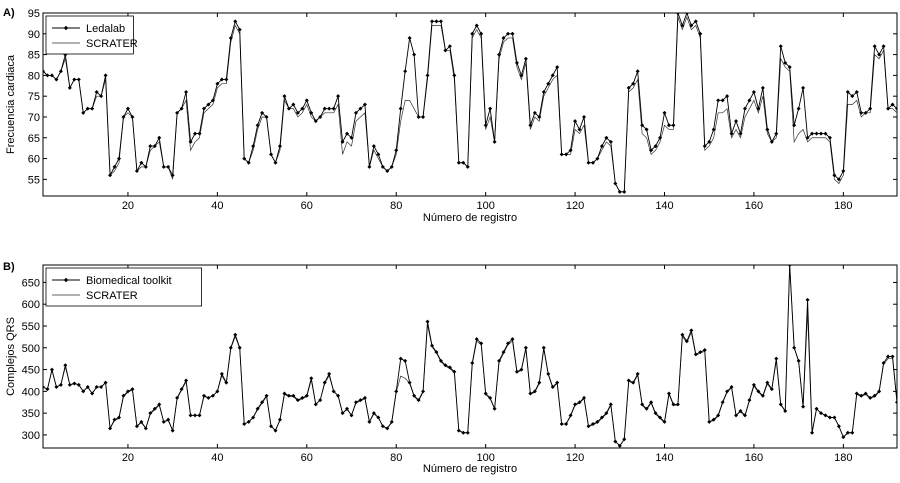 This screenshot has width=900, height=483. Describe the element at coordinates (217, 206) in the screenshot. I see `x-tick-label: 40` at that location.